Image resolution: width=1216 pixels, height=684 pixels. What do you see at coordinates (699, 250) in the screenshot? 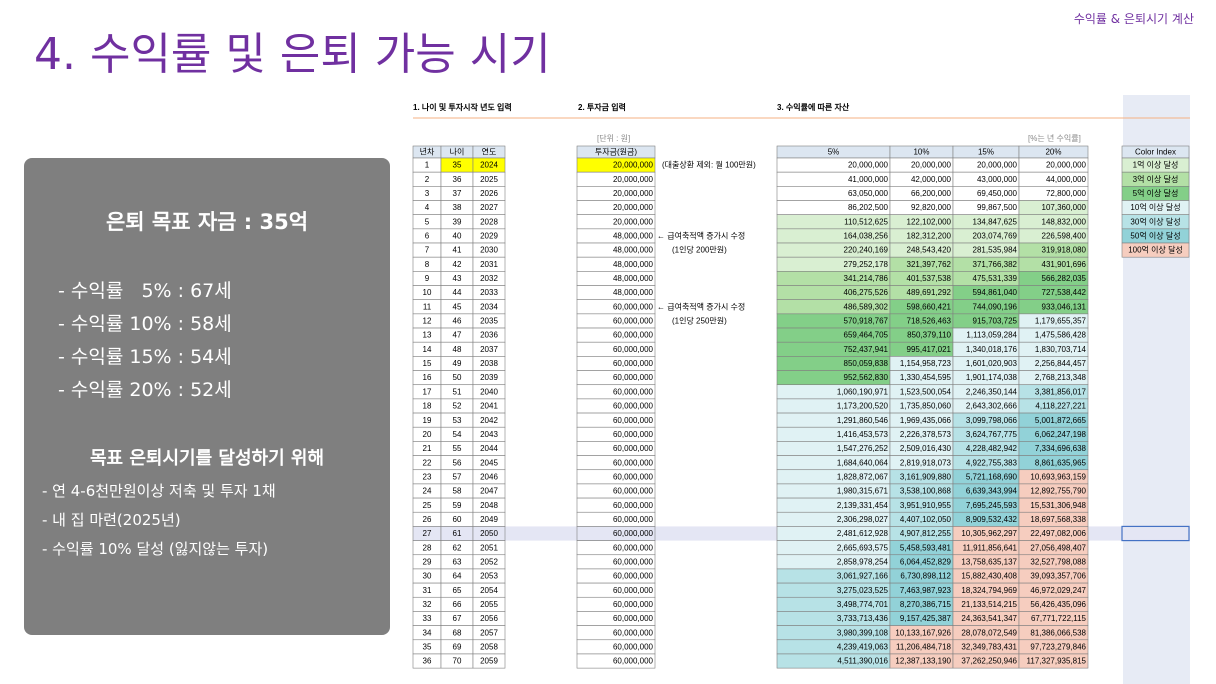
I see `note: (1인당 200만원)` at bounding box center [699, 250].